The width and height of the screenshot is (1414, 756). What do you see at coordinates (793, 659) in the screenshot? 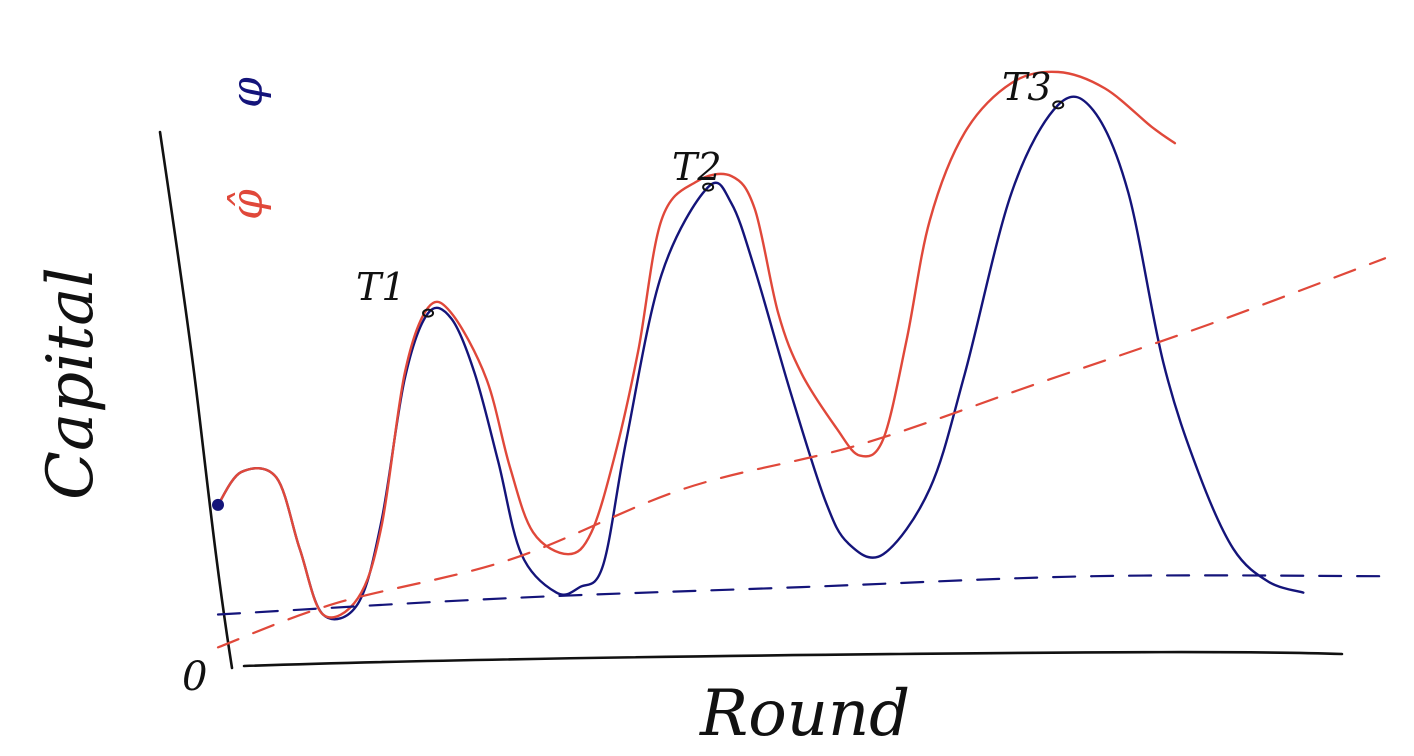
I see `x-axis-line` at bounding box center [793, 659].